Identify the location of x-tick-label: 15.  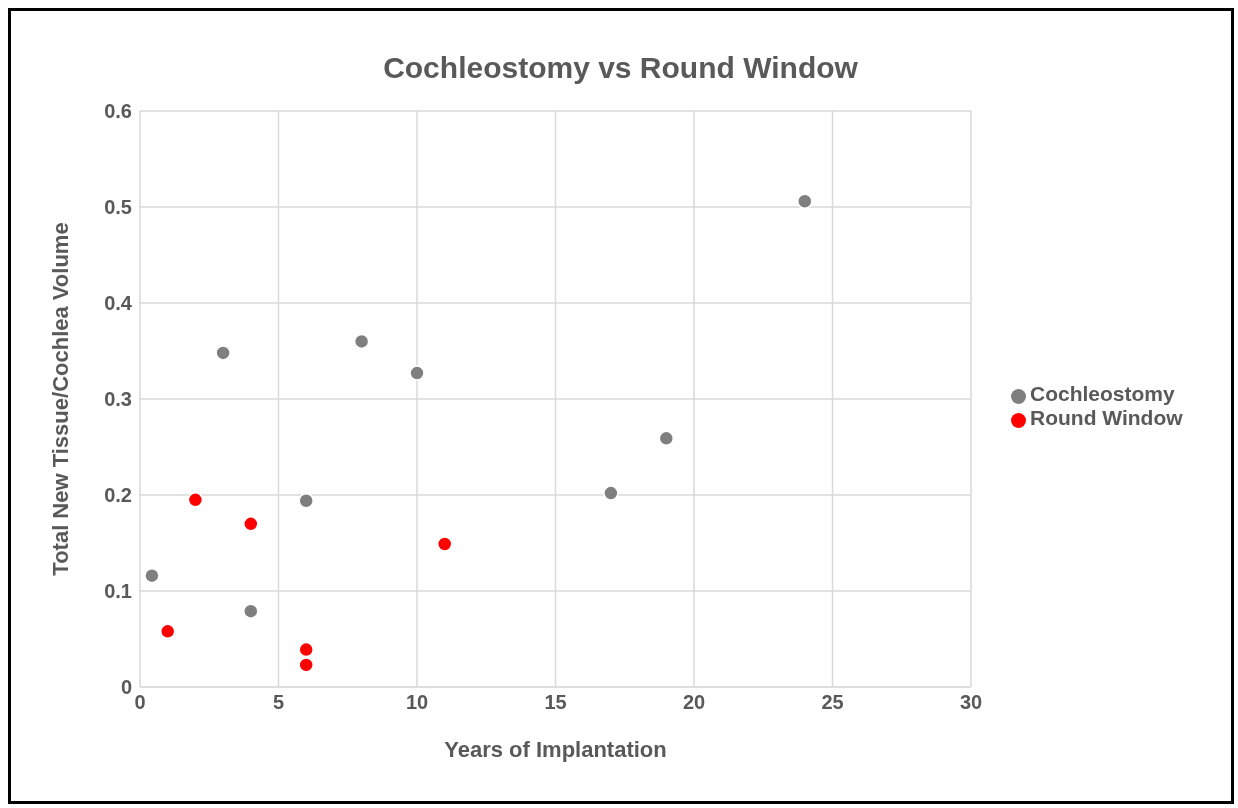
(555, 702).